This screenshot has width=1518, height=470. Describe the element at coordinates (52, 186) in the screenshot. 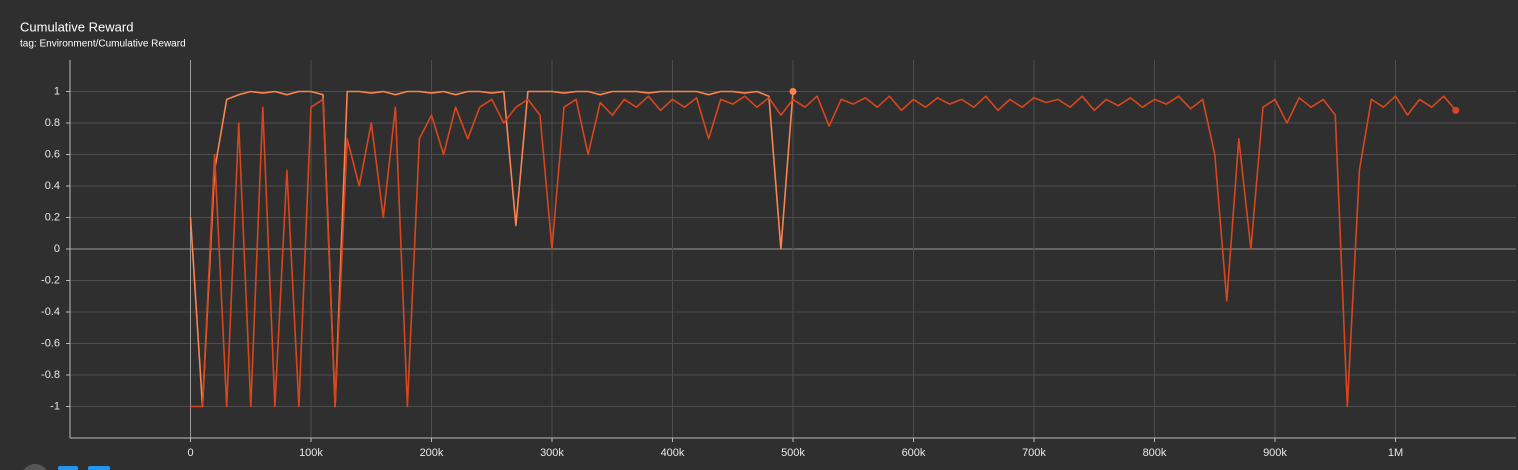

I see `y-tick-label: 0.4` at that location.